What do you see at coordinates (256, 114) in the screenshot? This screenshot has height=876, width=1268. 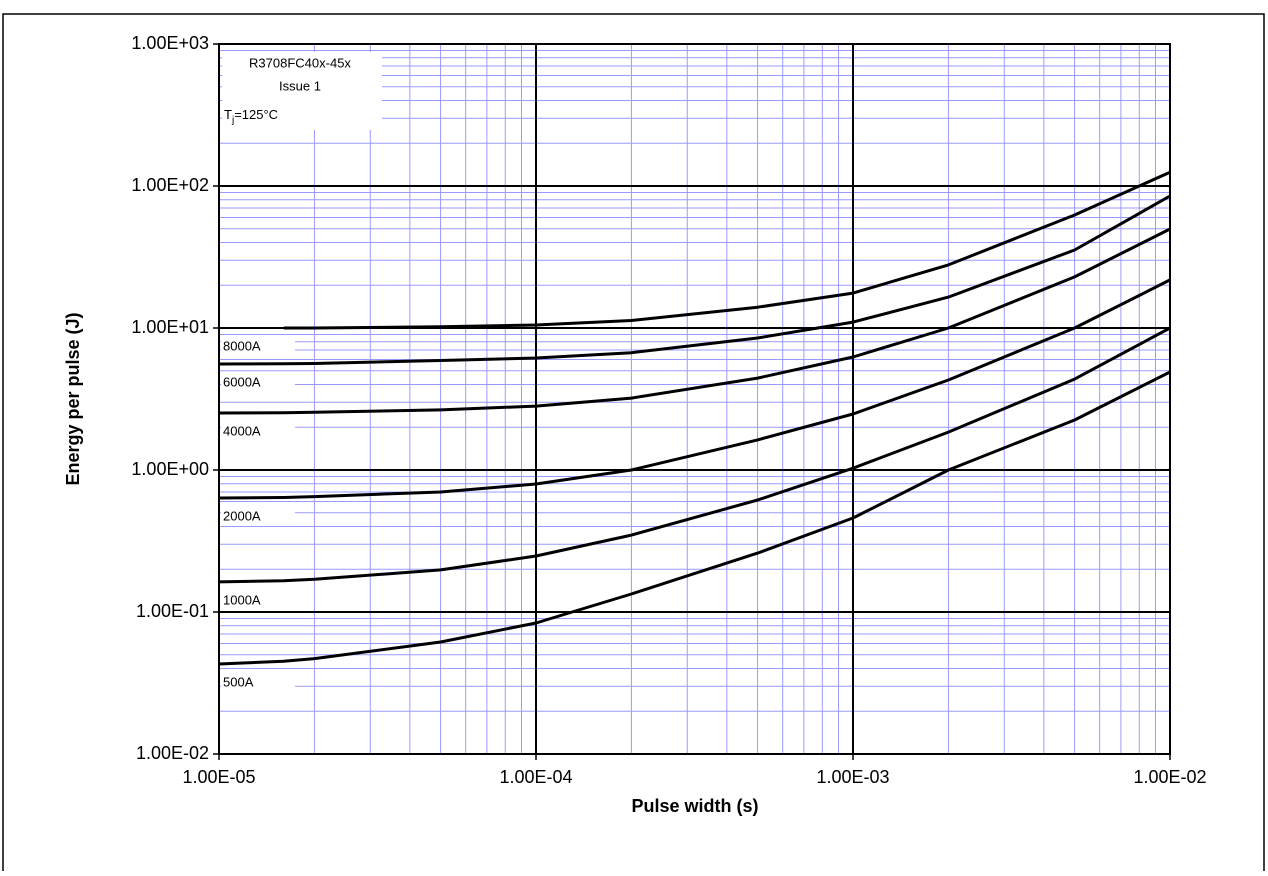 I see `temperature-text: =125°C` at bounding box center [256, 114].